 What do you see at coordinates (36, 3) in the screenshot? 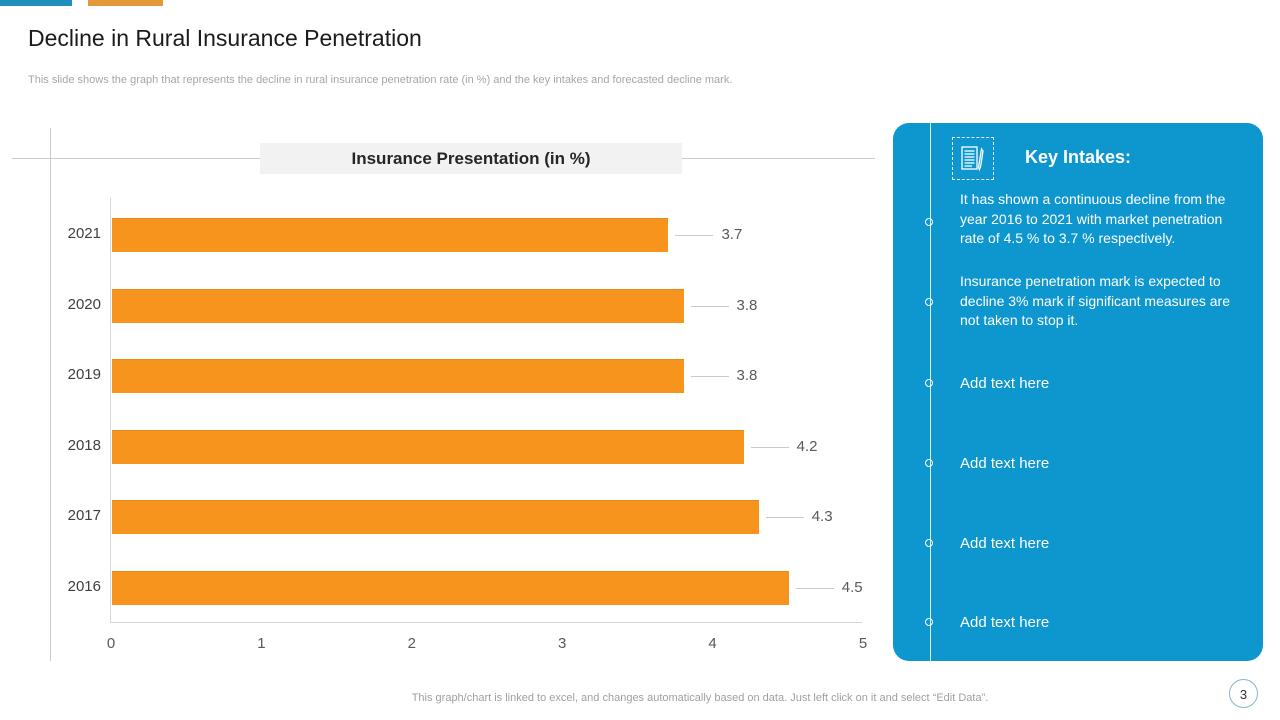
I see `accent-bar-blue` at bounding box center [36, 3].